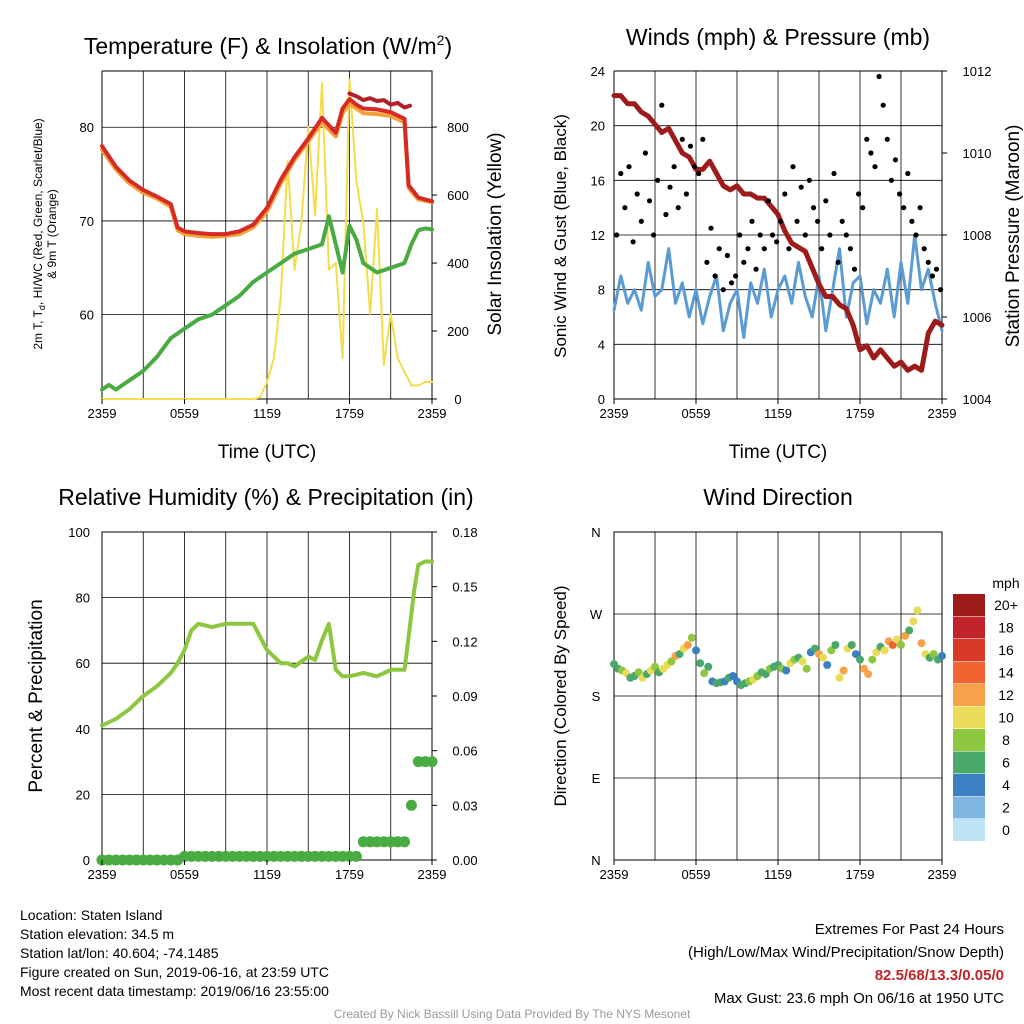 The image size is (1024, 1024). What do you see at coordinates (1006, 785) in the screenshot?
I see `legend-label: 4` at bounding box center [1006, 785].